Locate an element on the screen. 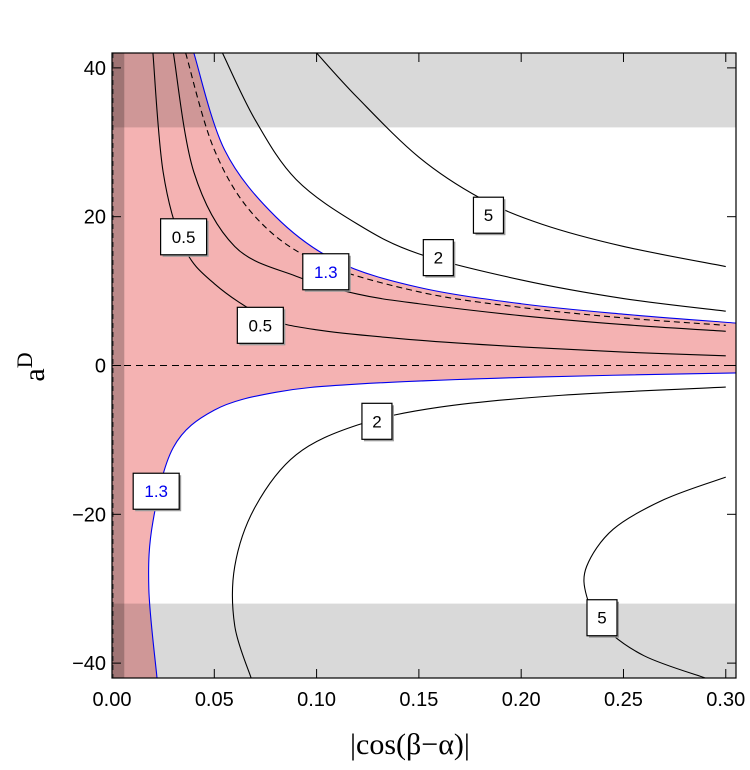  y-axis-title-main: a is located at coordinates (34, 374).